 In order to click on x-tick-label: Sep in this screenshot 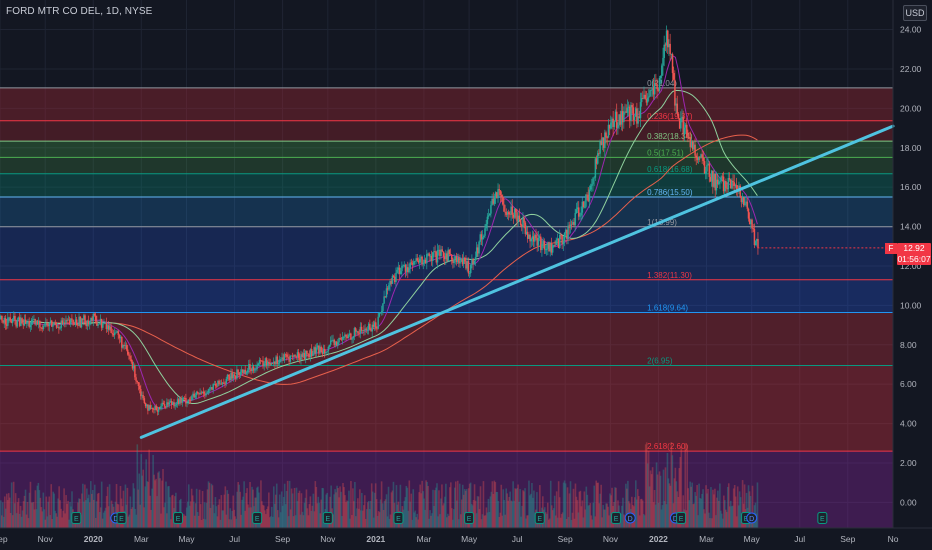, I will do `click(847, 539)`.